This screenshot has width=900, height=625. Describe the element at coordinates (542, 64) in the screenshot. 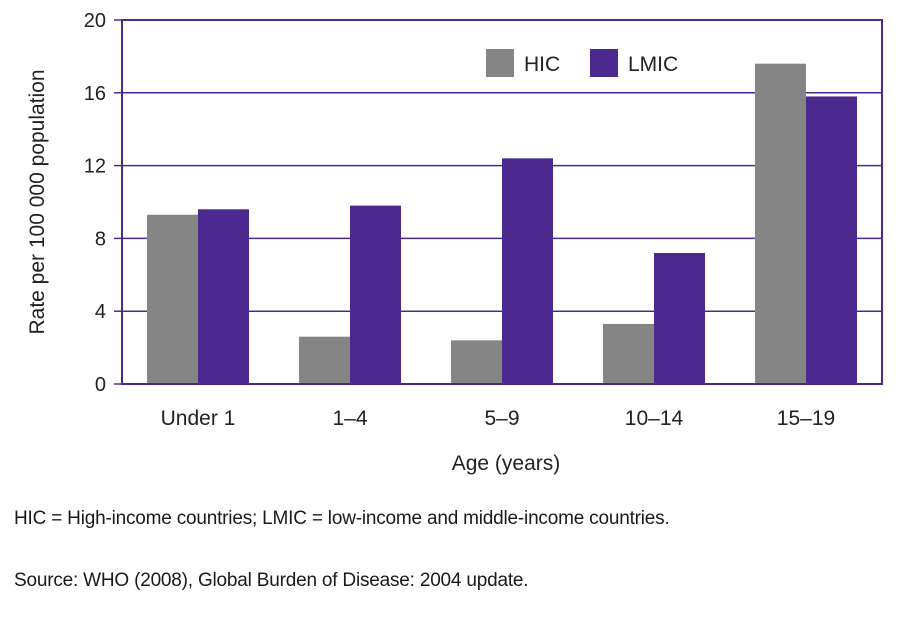

I see `legend-label-hic: HIC` at that location.